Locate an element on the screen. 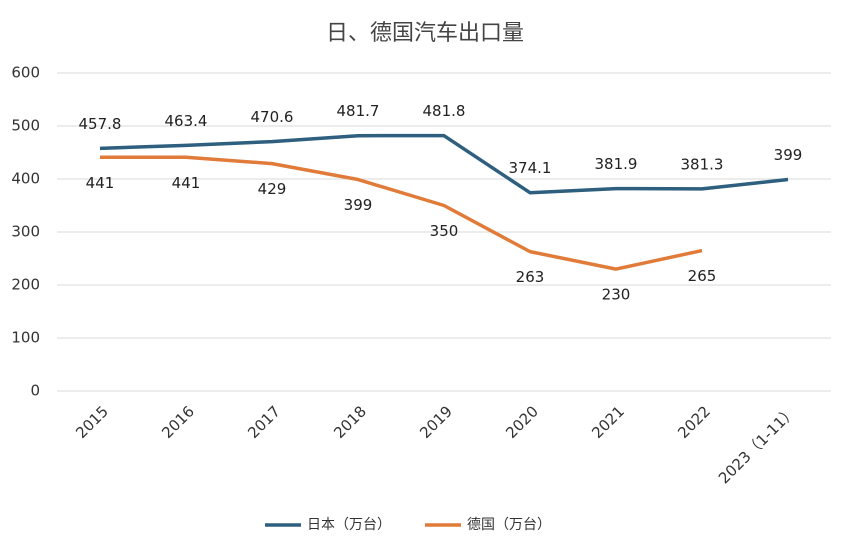 This screenshot has width=850, height=552. data-label: 263 is located at coordinates (530, 277).